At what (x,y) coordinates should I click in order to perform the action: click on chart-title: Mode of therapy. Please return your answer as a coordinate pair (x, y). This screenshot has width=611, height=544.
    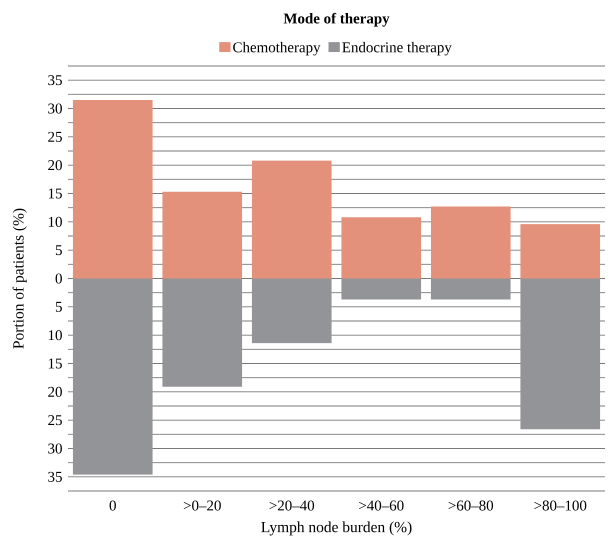
    Looking at the image, I should click on (337, 19).